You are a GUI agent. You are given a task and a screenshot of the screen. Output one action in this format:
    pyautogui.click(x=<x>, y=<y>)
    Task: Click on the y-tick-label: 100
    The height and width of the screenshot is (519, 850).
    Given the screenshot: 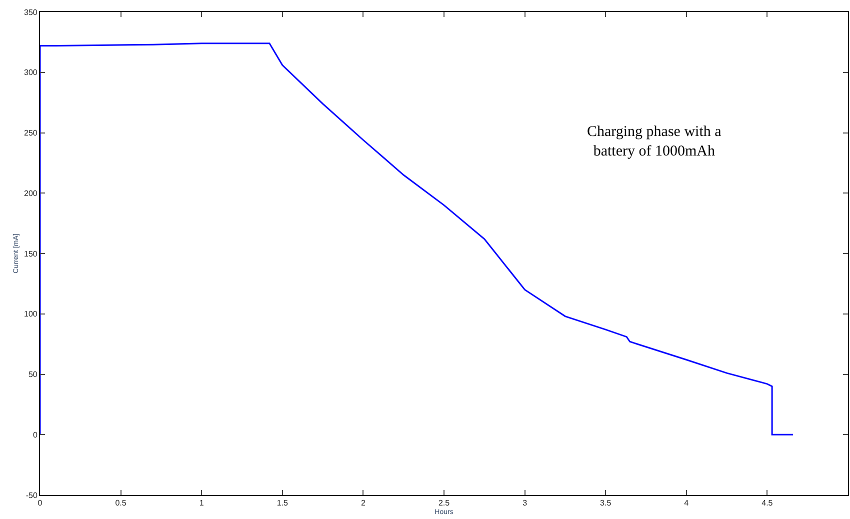 What is the action you would take?
    pyautogui.click(x=31, y=314)
    